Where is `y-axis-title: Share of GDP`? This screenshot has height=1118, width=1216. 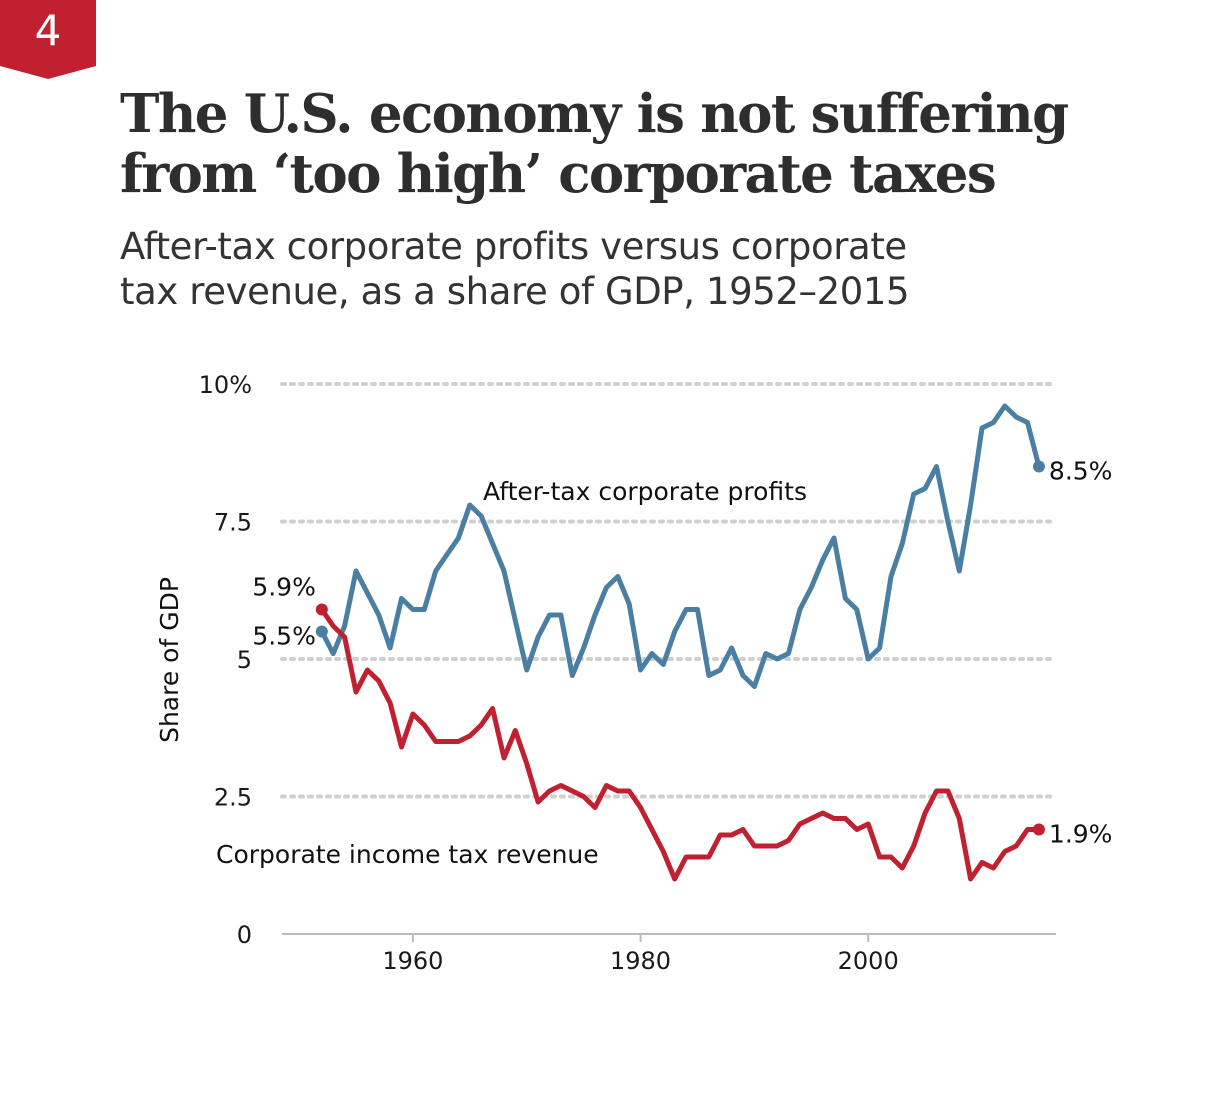
y-axis-title: Share of GDP is located at coordinates (169, 660).